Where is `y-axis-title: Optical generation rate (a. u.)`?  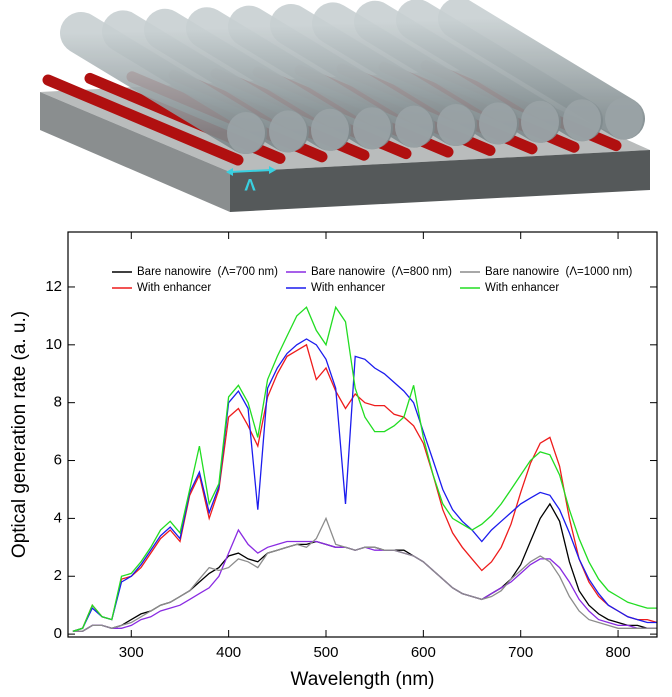 y-axis-title: Optical generation rate (a. u.) is located at coordinates (19, 434).